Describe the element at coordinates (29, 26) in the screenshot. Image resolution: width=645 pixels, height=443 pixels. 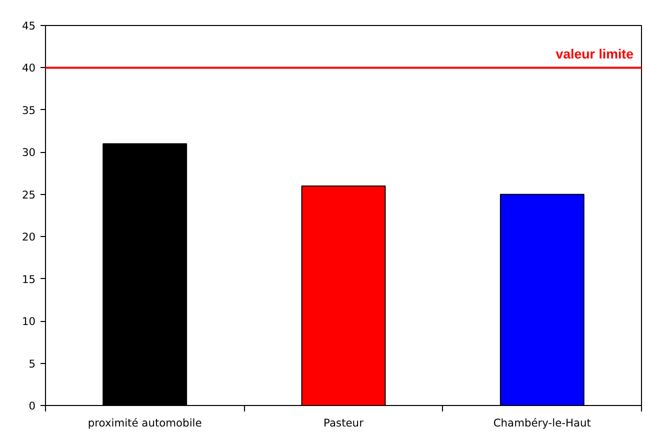
I see `y-tick-label: 45` at that location.